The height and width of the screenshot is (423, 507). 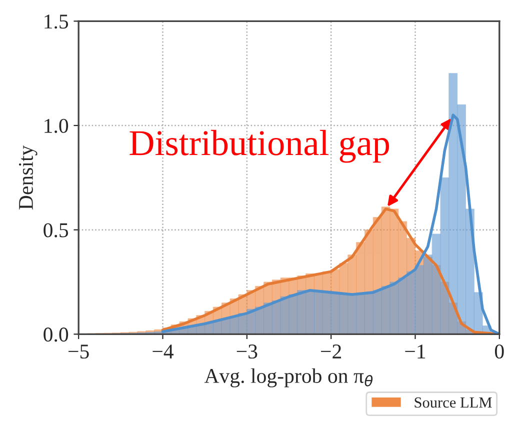 I want to click on y-tick-label: 1.0, so click(x=56, y=126).